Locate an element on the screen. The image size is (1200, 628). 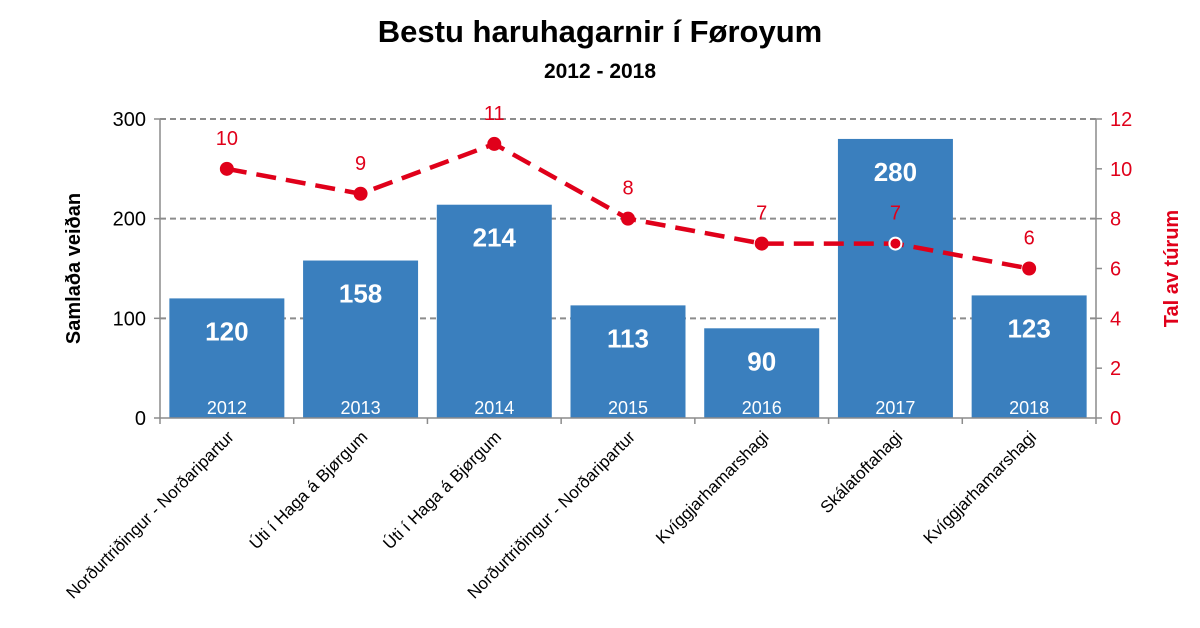
y-tick-label-right: 0 is located at coordinates (1115, 419).